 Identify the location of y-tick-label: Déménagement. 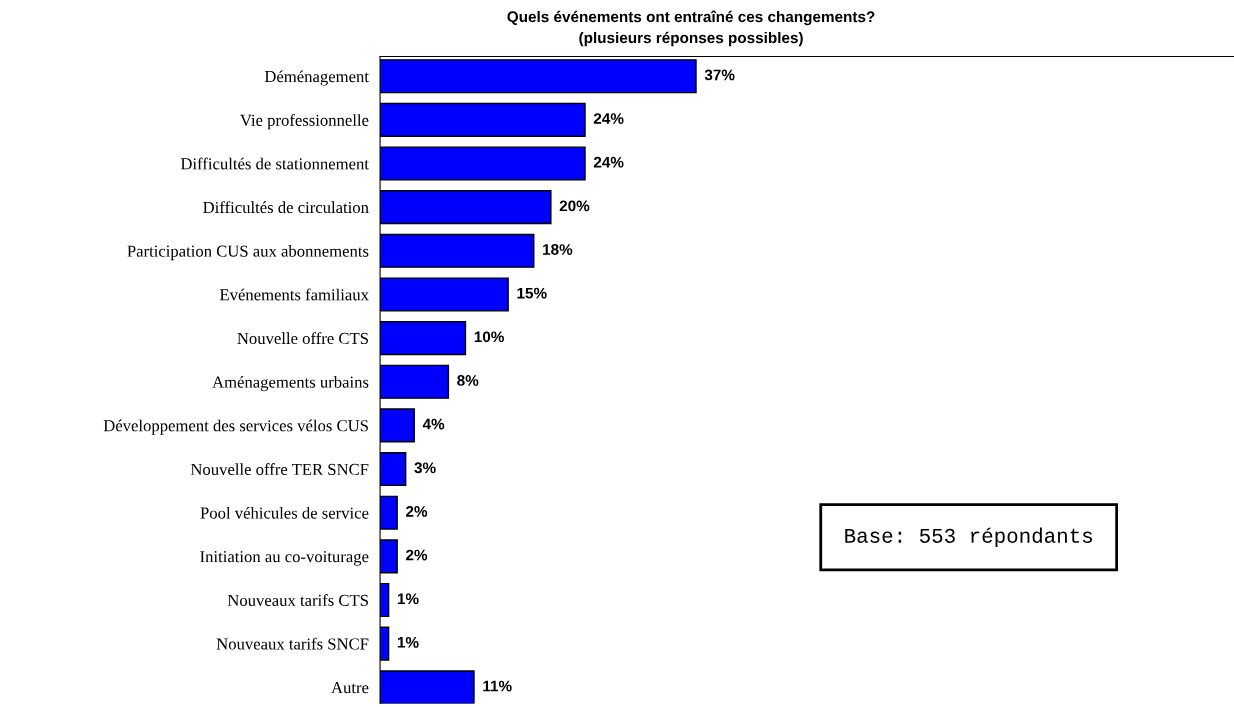
(316, 78).